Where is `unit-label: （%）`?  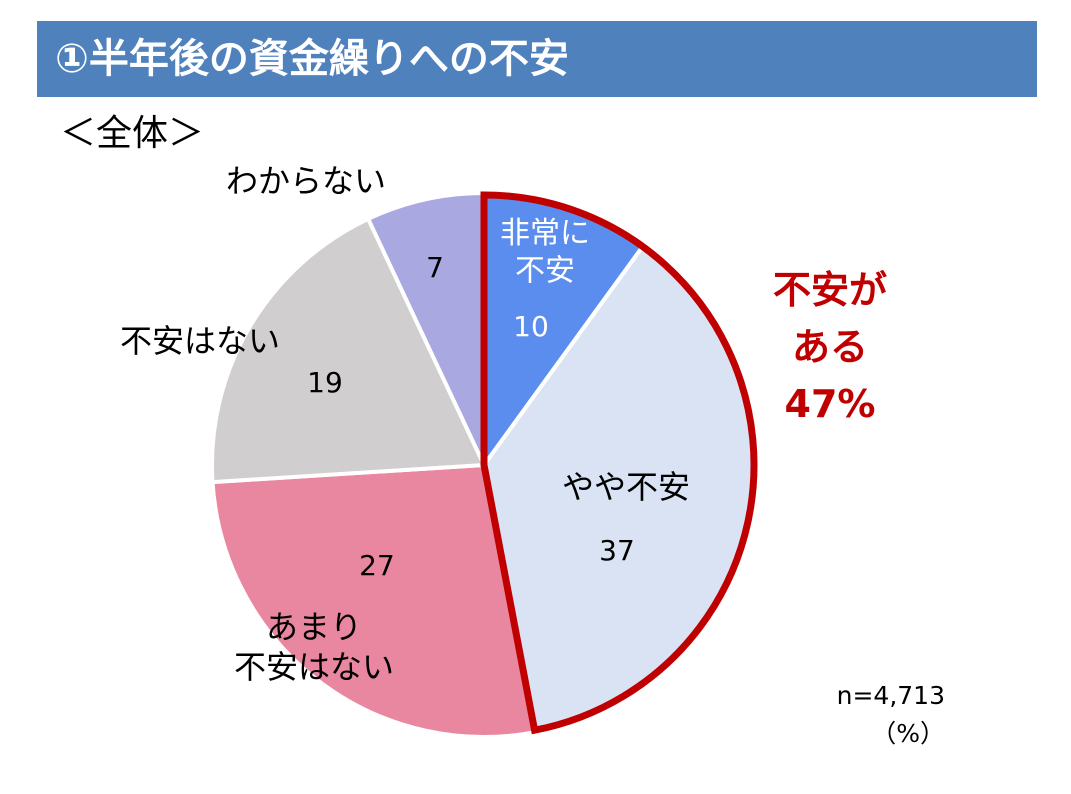
unit-label: （%） is located at coordinates (908, 733).